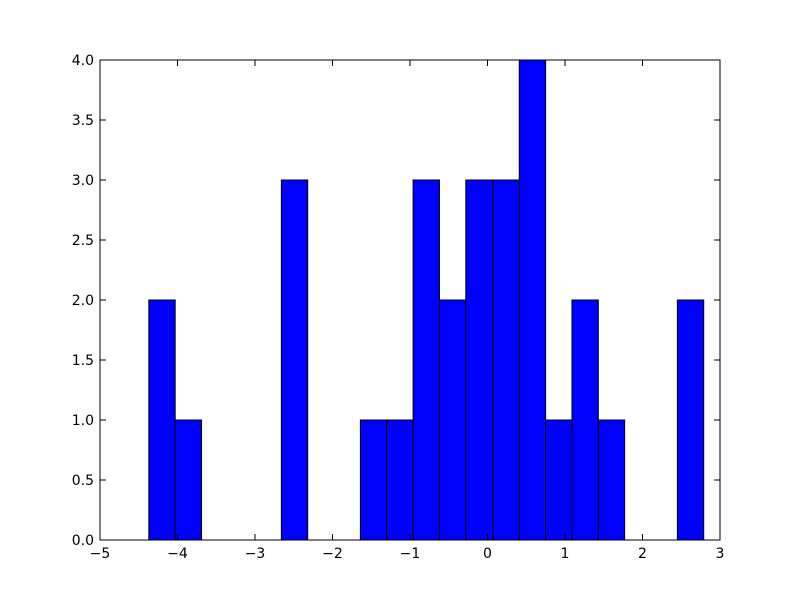 This screenshot has height=600, width=800. I want to click on x-tick-label: −2, so click(332, 554).